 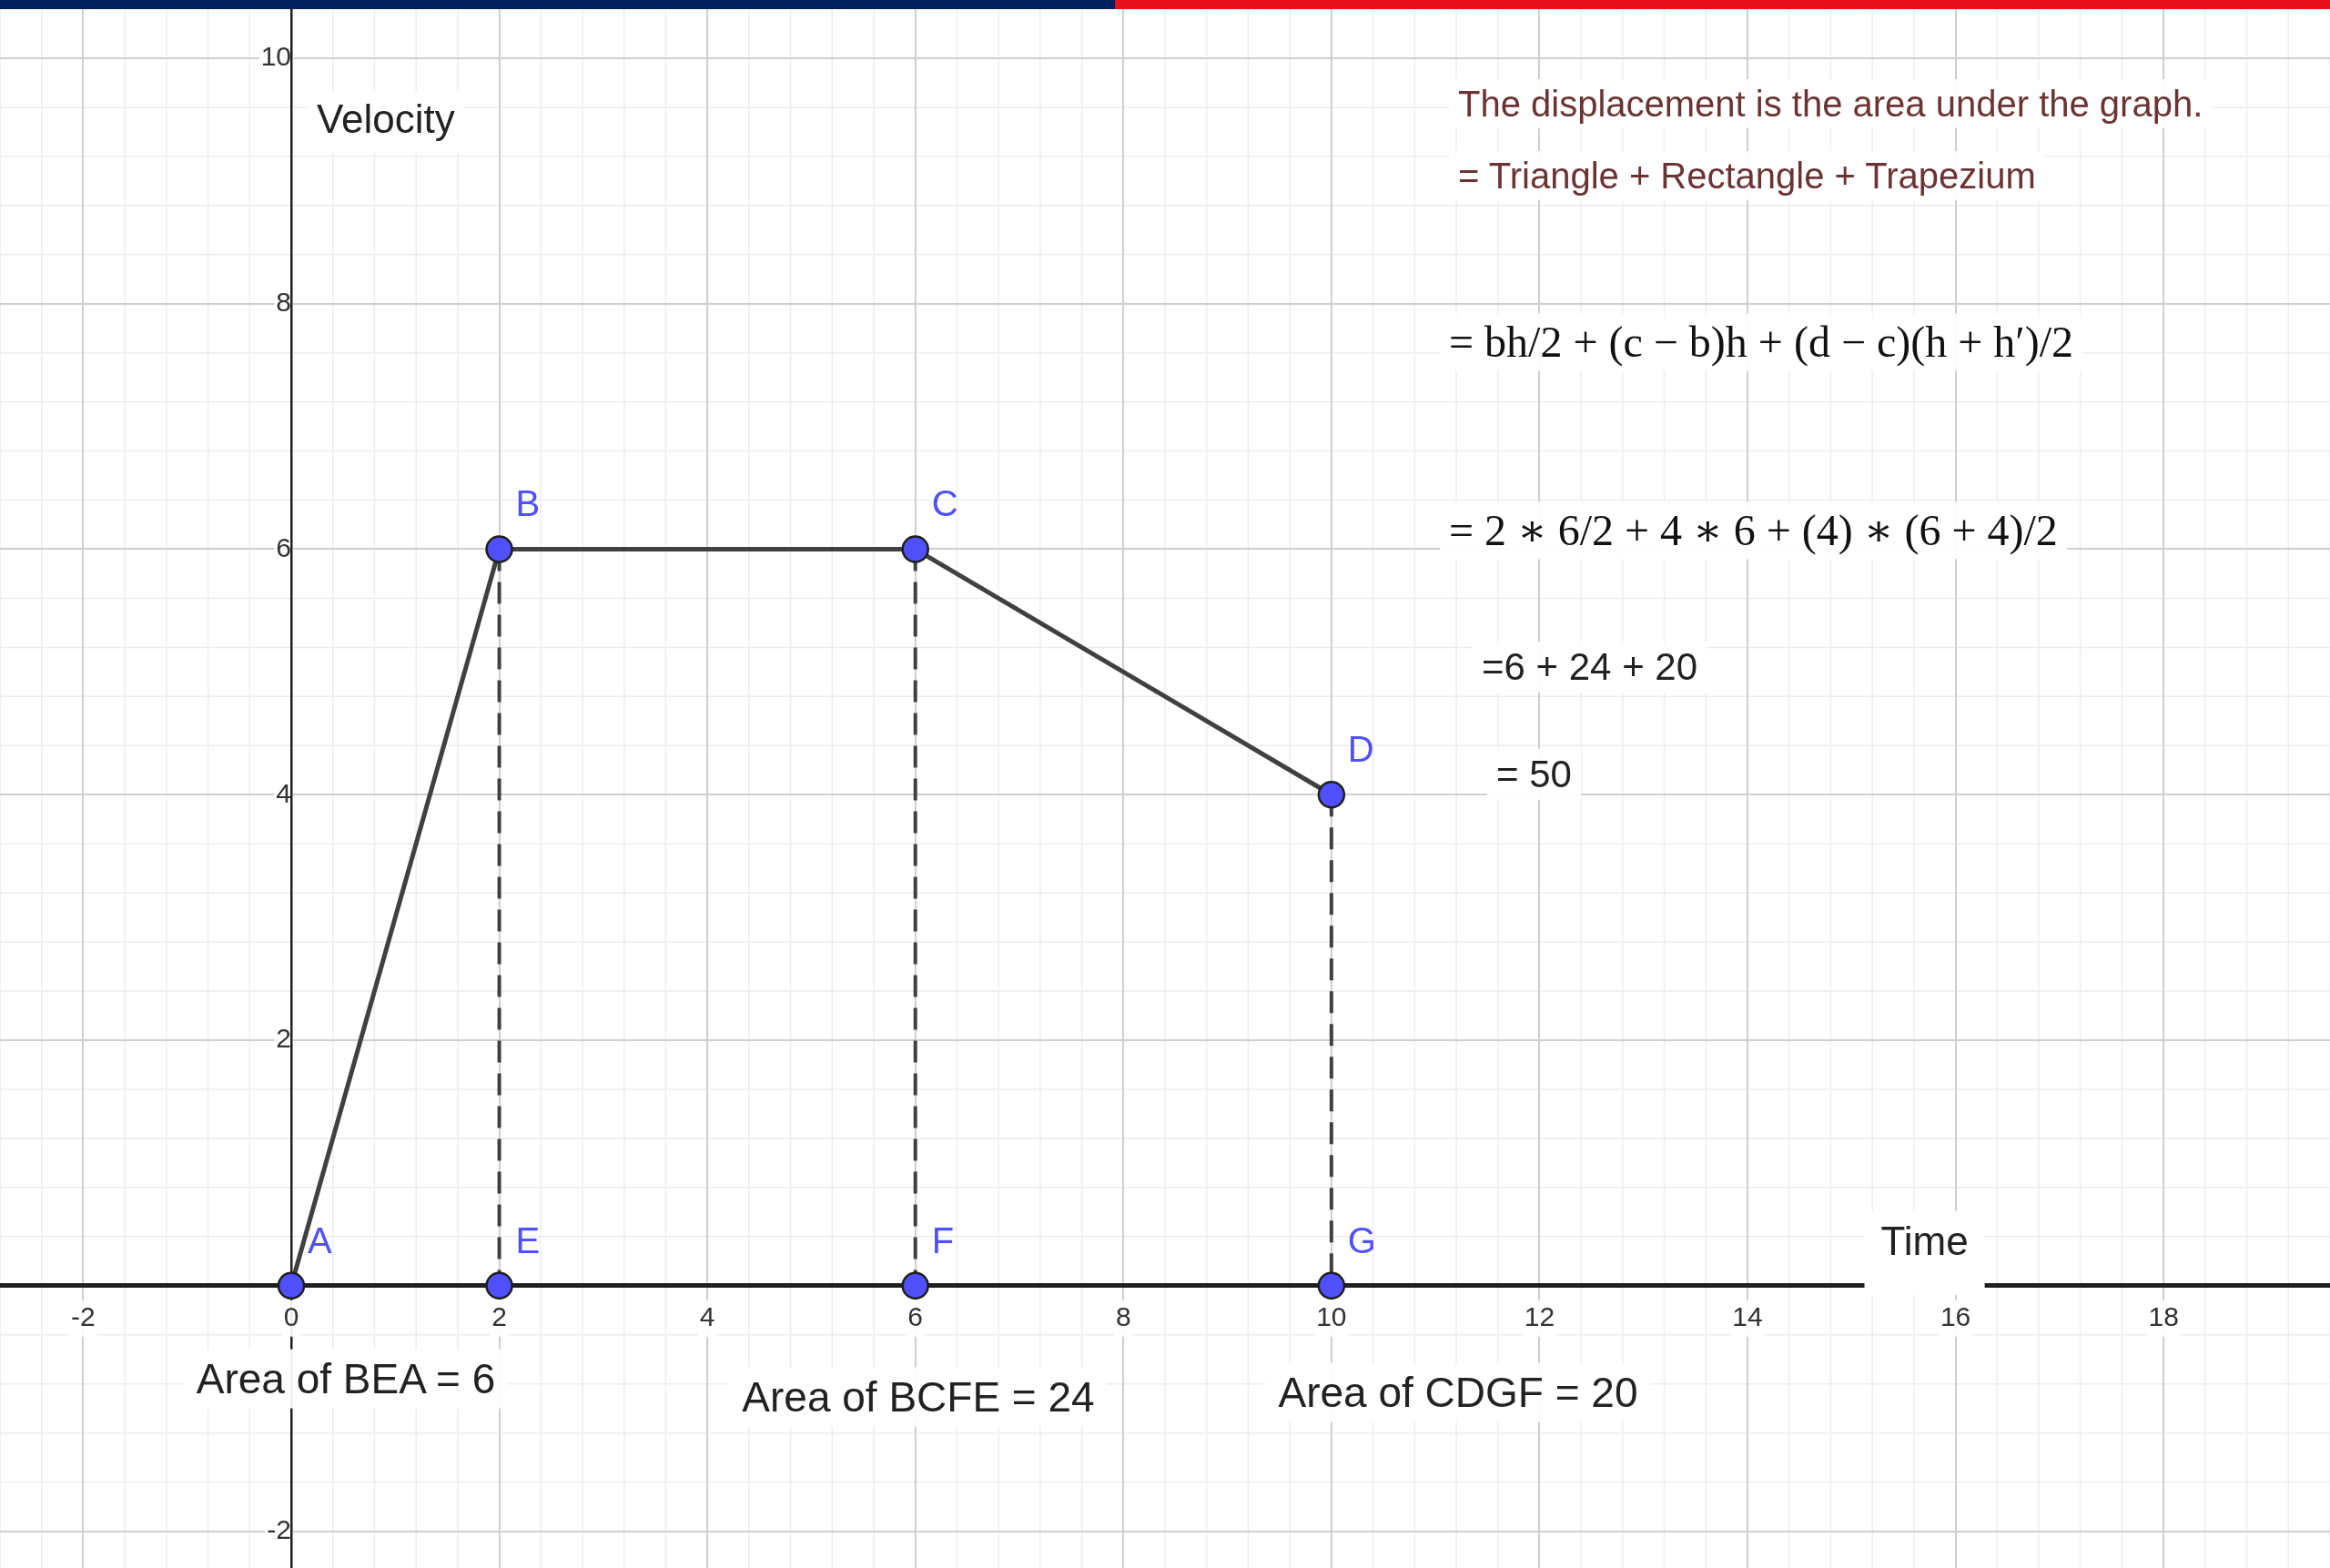 I want to click on annotation: Area of BCFE = 24, so click(x=918, y=1397).